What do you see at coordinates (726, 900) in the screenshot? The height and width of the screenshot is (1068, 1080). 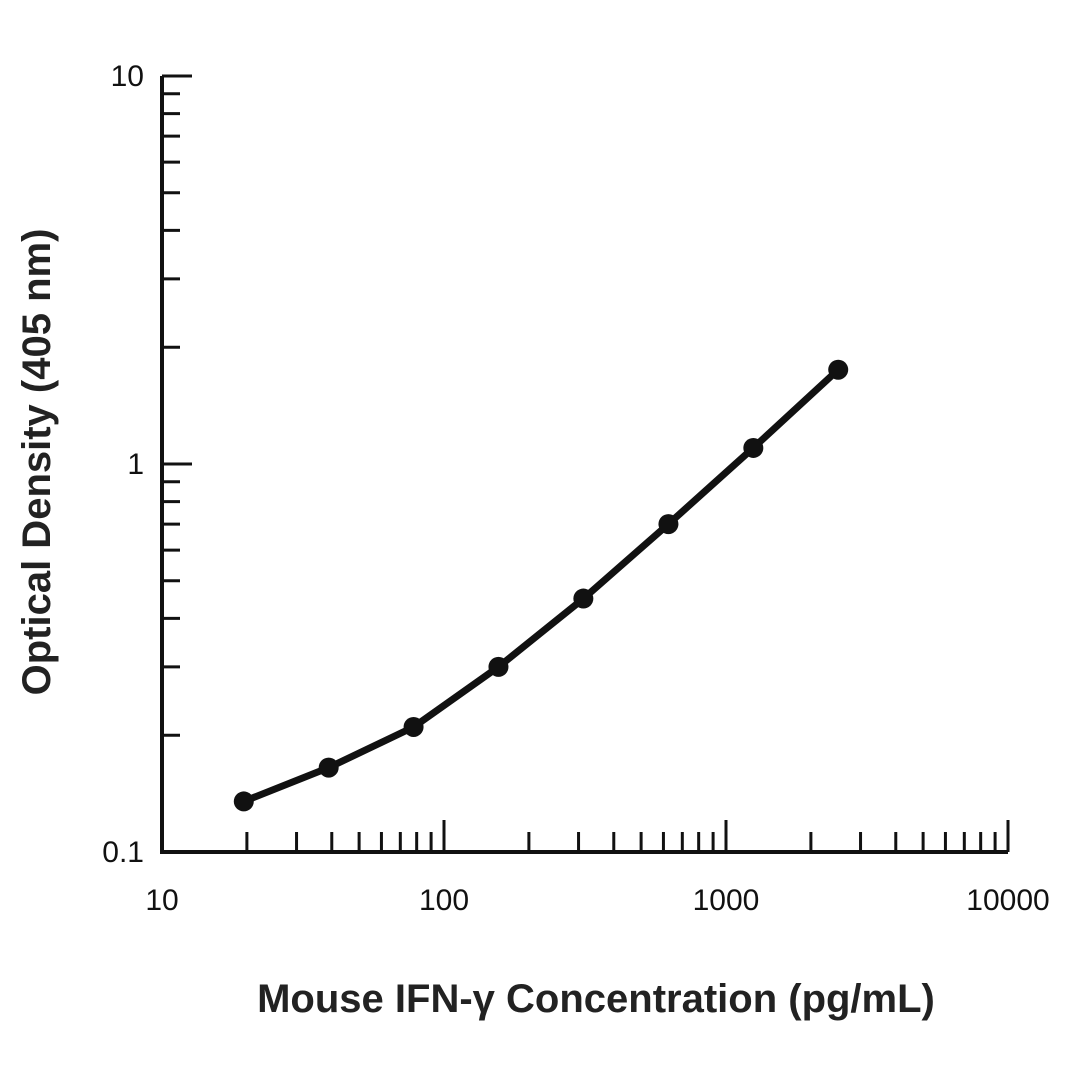 I see `x-tick-label: 1000` at bounding box center [726, 900].